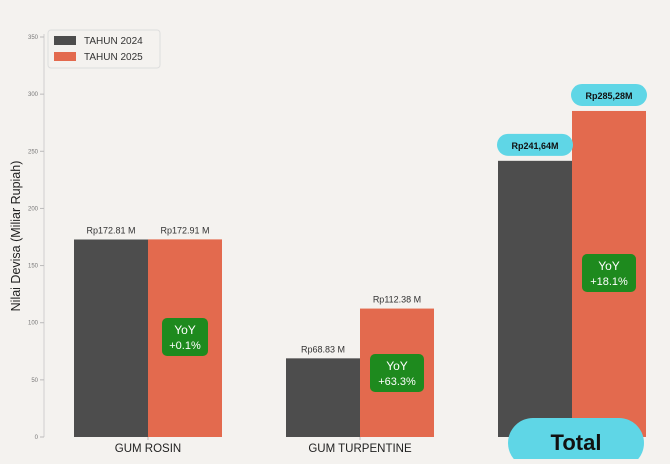 The height and width of the screenshot is (464, 670). What do you see at coordinates (323, 349) in the screenshot?
I see `value-label: Rp68.83 M` at bounding box center [323, 349].